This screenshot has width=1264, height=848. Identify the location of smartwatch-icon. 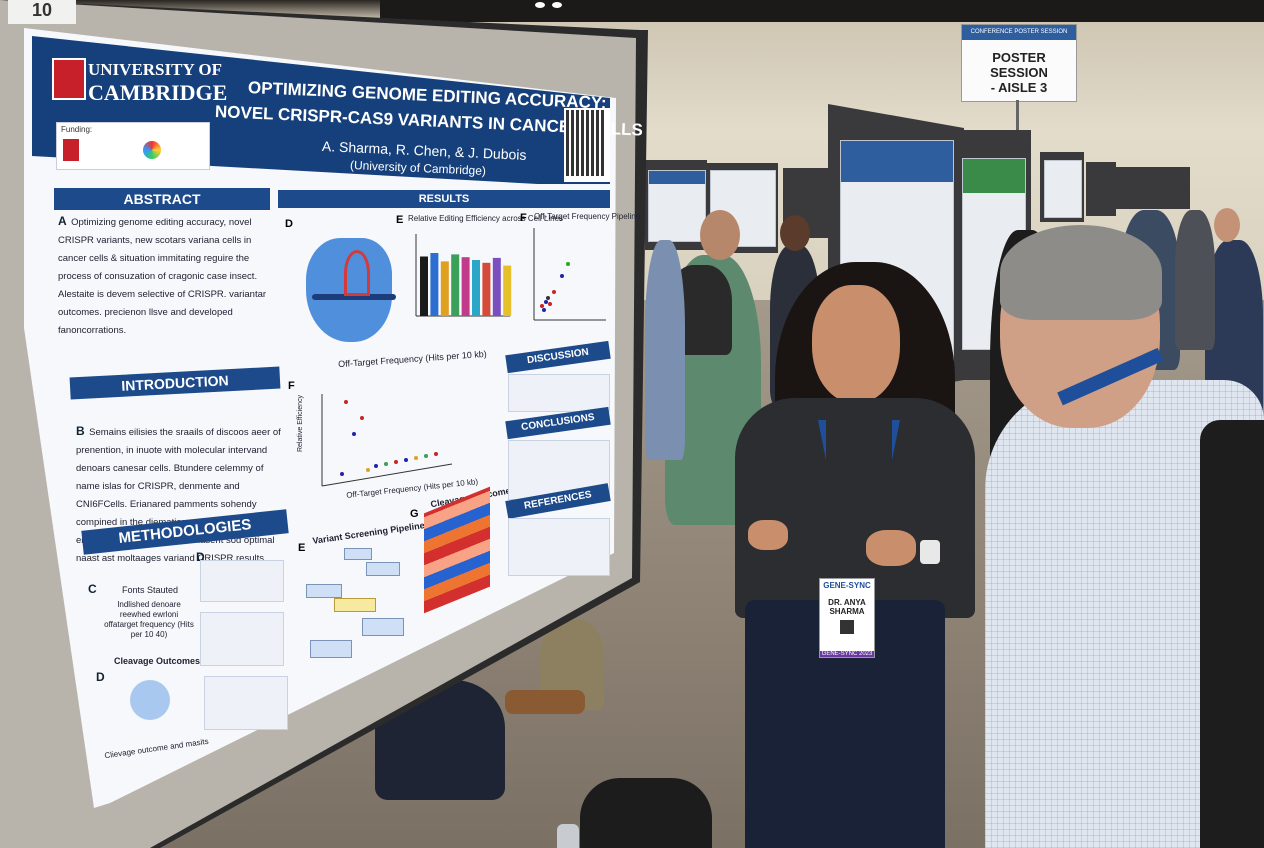
(930, 552).